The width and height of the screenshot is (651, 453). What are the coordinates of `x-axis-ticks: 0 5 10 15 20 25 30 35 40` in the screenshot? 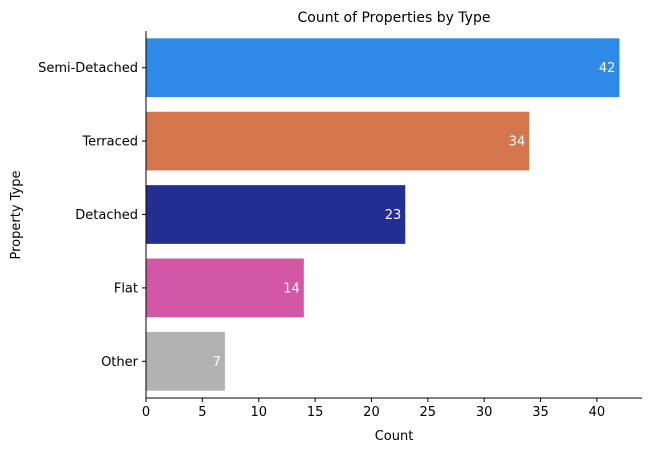 It's located at (373, 409).